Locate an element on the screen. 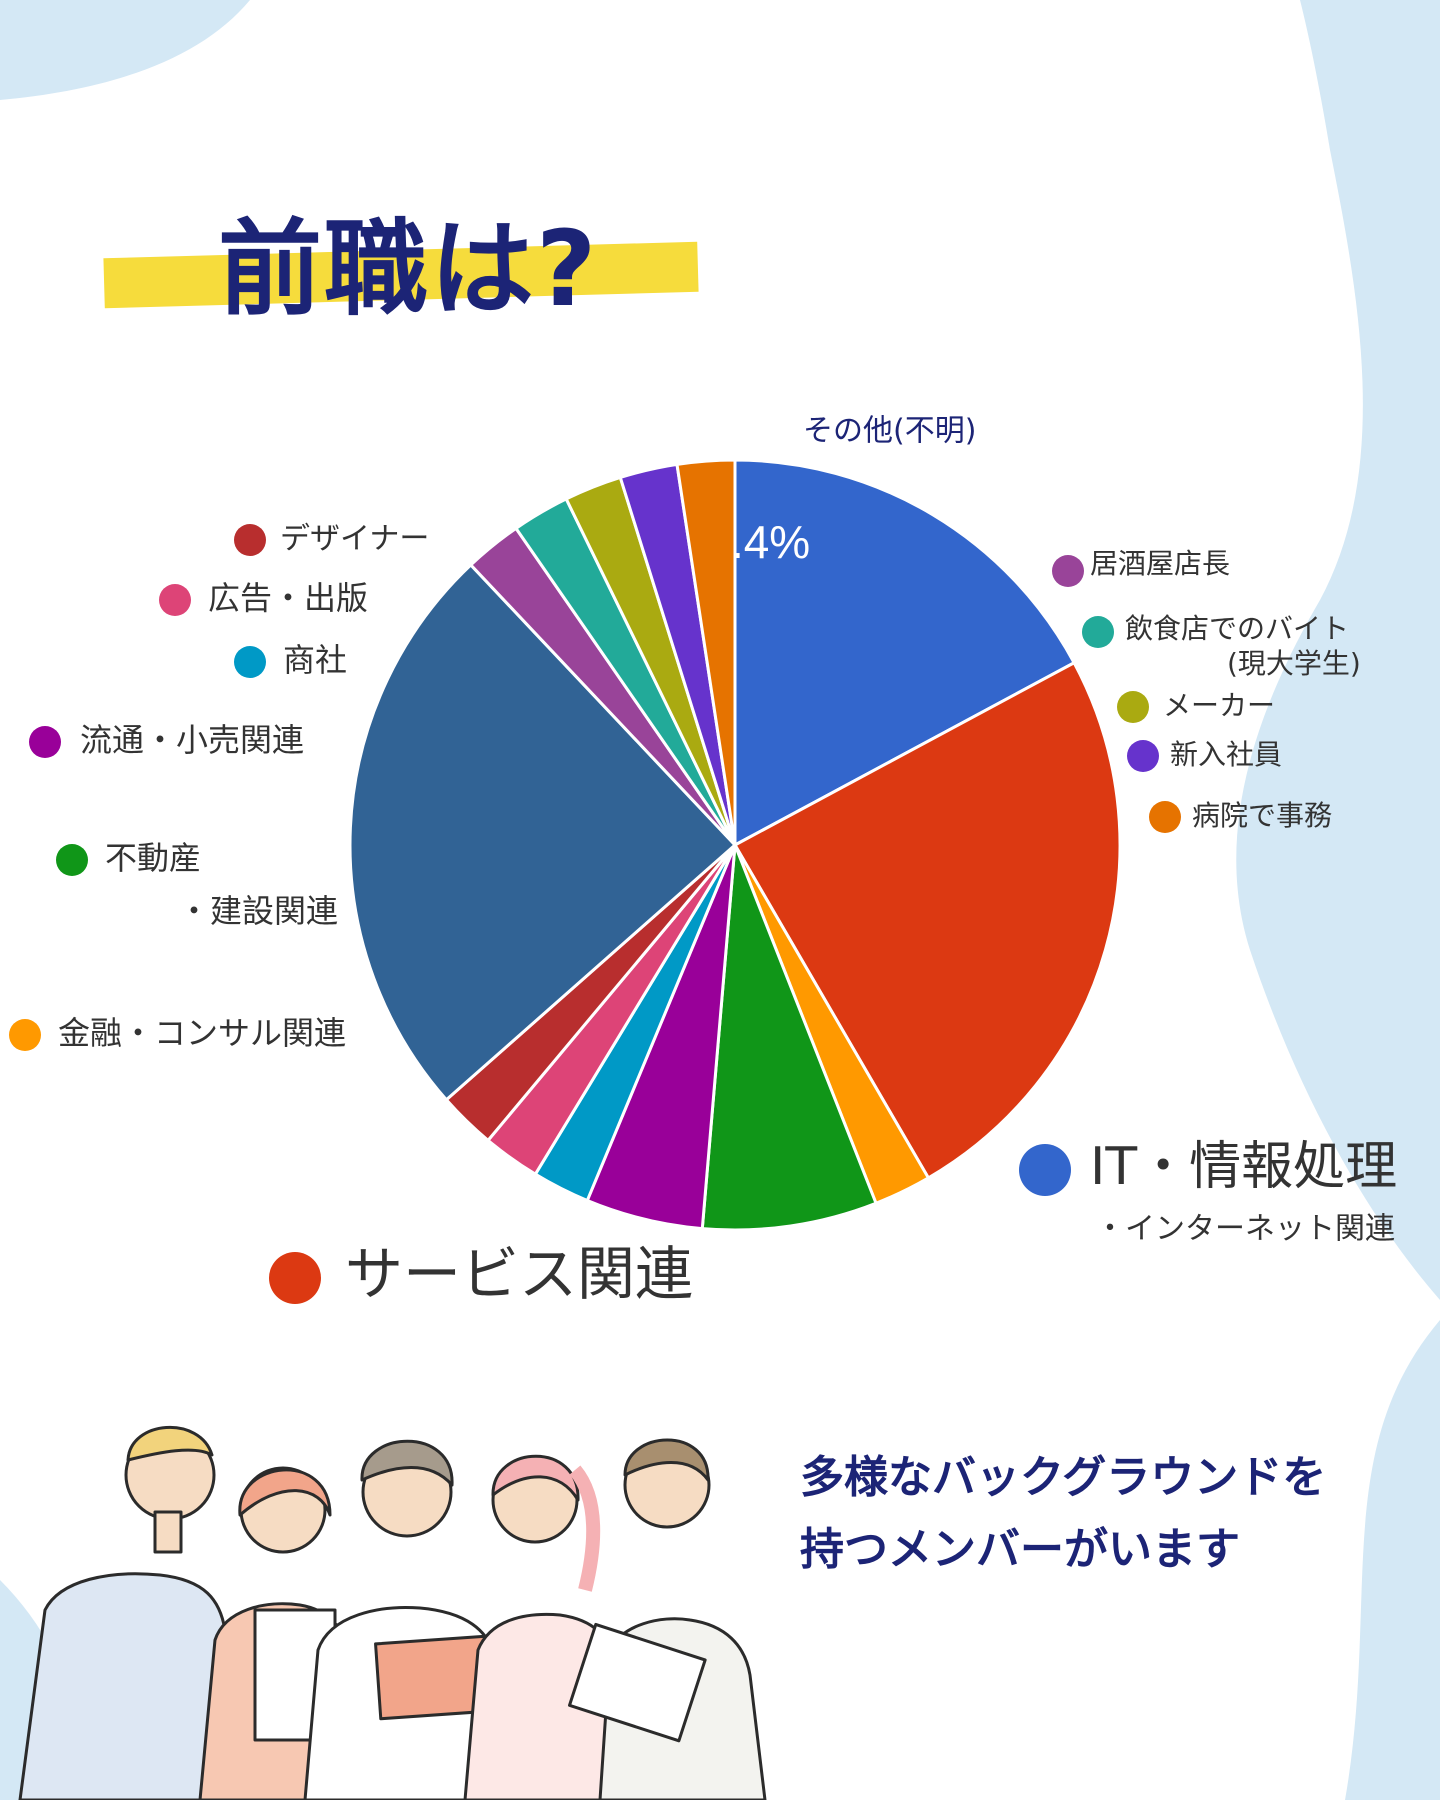  person-1-figure is located at coordinates (130, 1612).